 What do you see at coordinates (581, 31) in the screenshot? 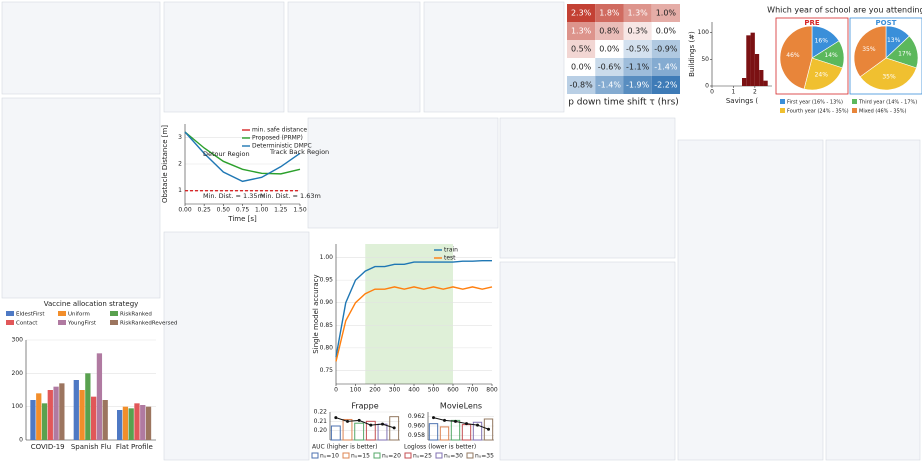
I see `cell-label: 1.3%` at bounding box center [581, 31].